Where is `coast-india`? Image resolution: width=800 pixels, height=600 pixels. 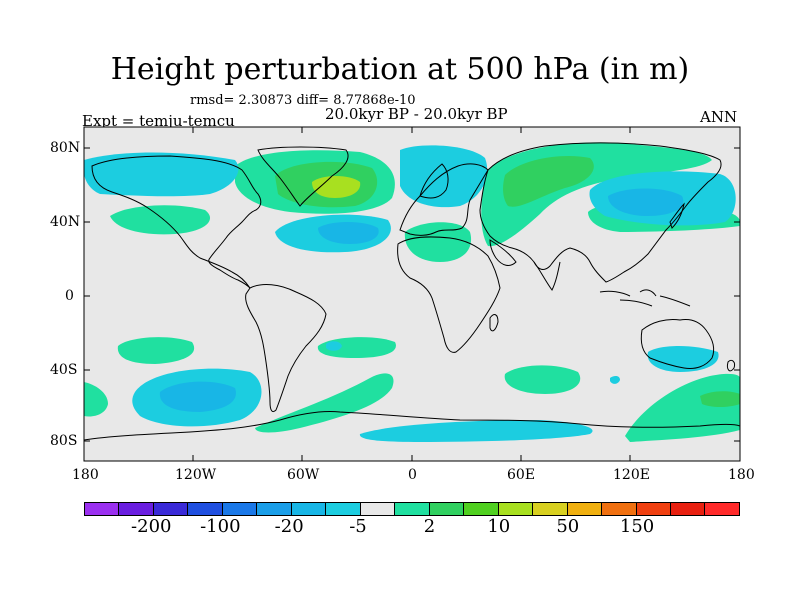
coast-india is located at coordinates (547, 276).